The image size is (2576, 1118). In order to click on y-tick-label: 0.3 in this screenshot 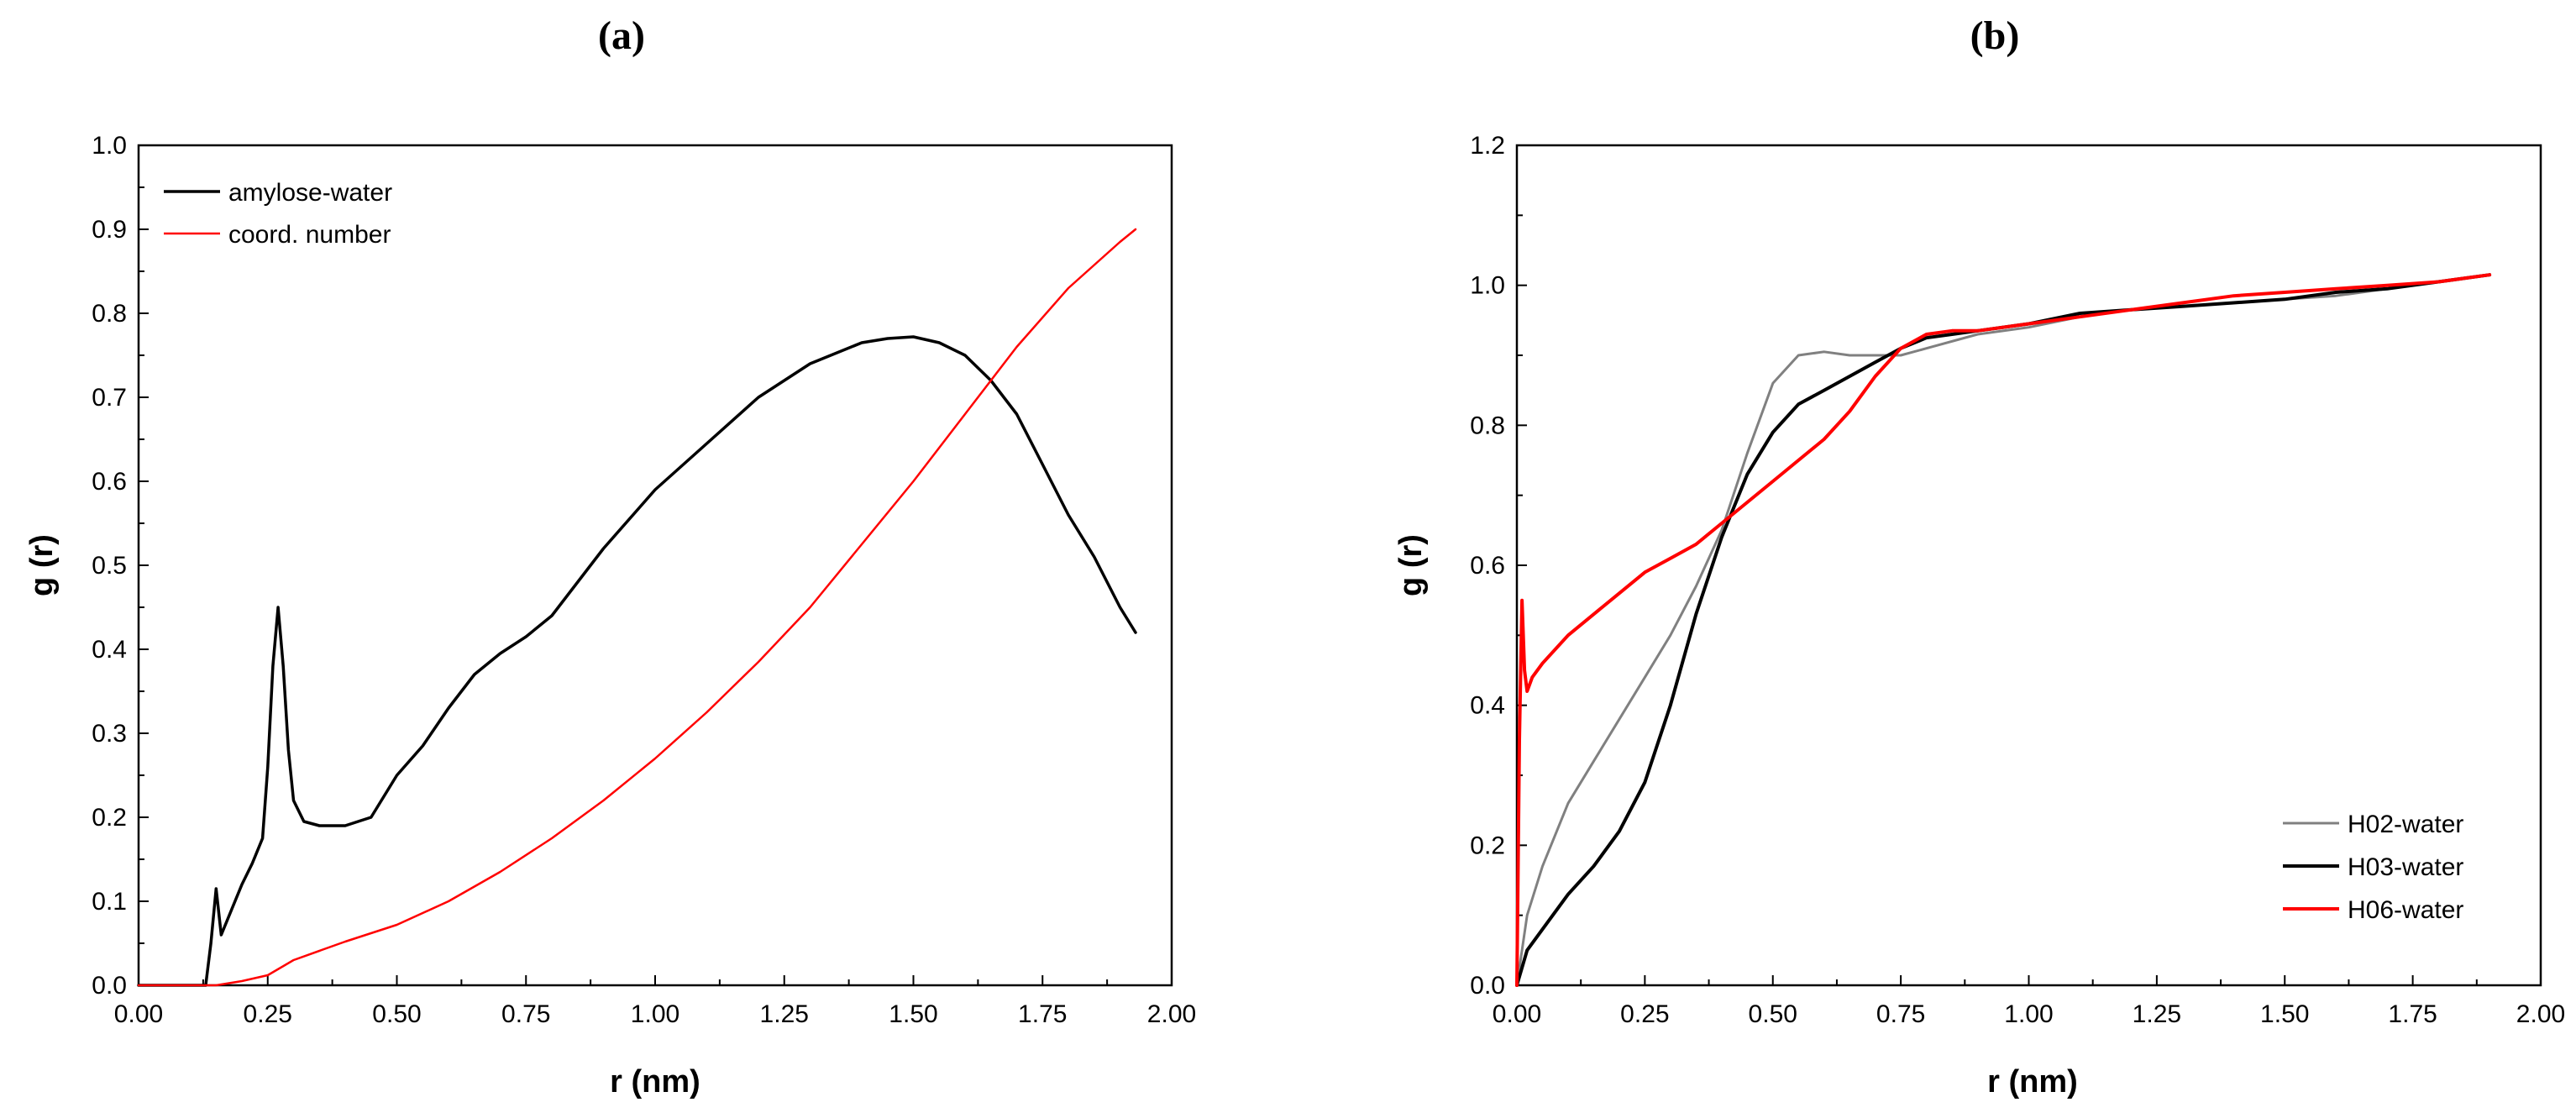, I will do `click(109, 734)`.